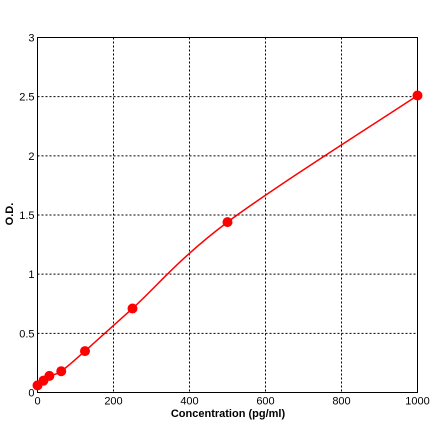 The height and width of the screenshot is (441, 440). Describe the element at coordinates (26, 98) in the screenshot. I see `y-tick-label: 2.5` at that location.